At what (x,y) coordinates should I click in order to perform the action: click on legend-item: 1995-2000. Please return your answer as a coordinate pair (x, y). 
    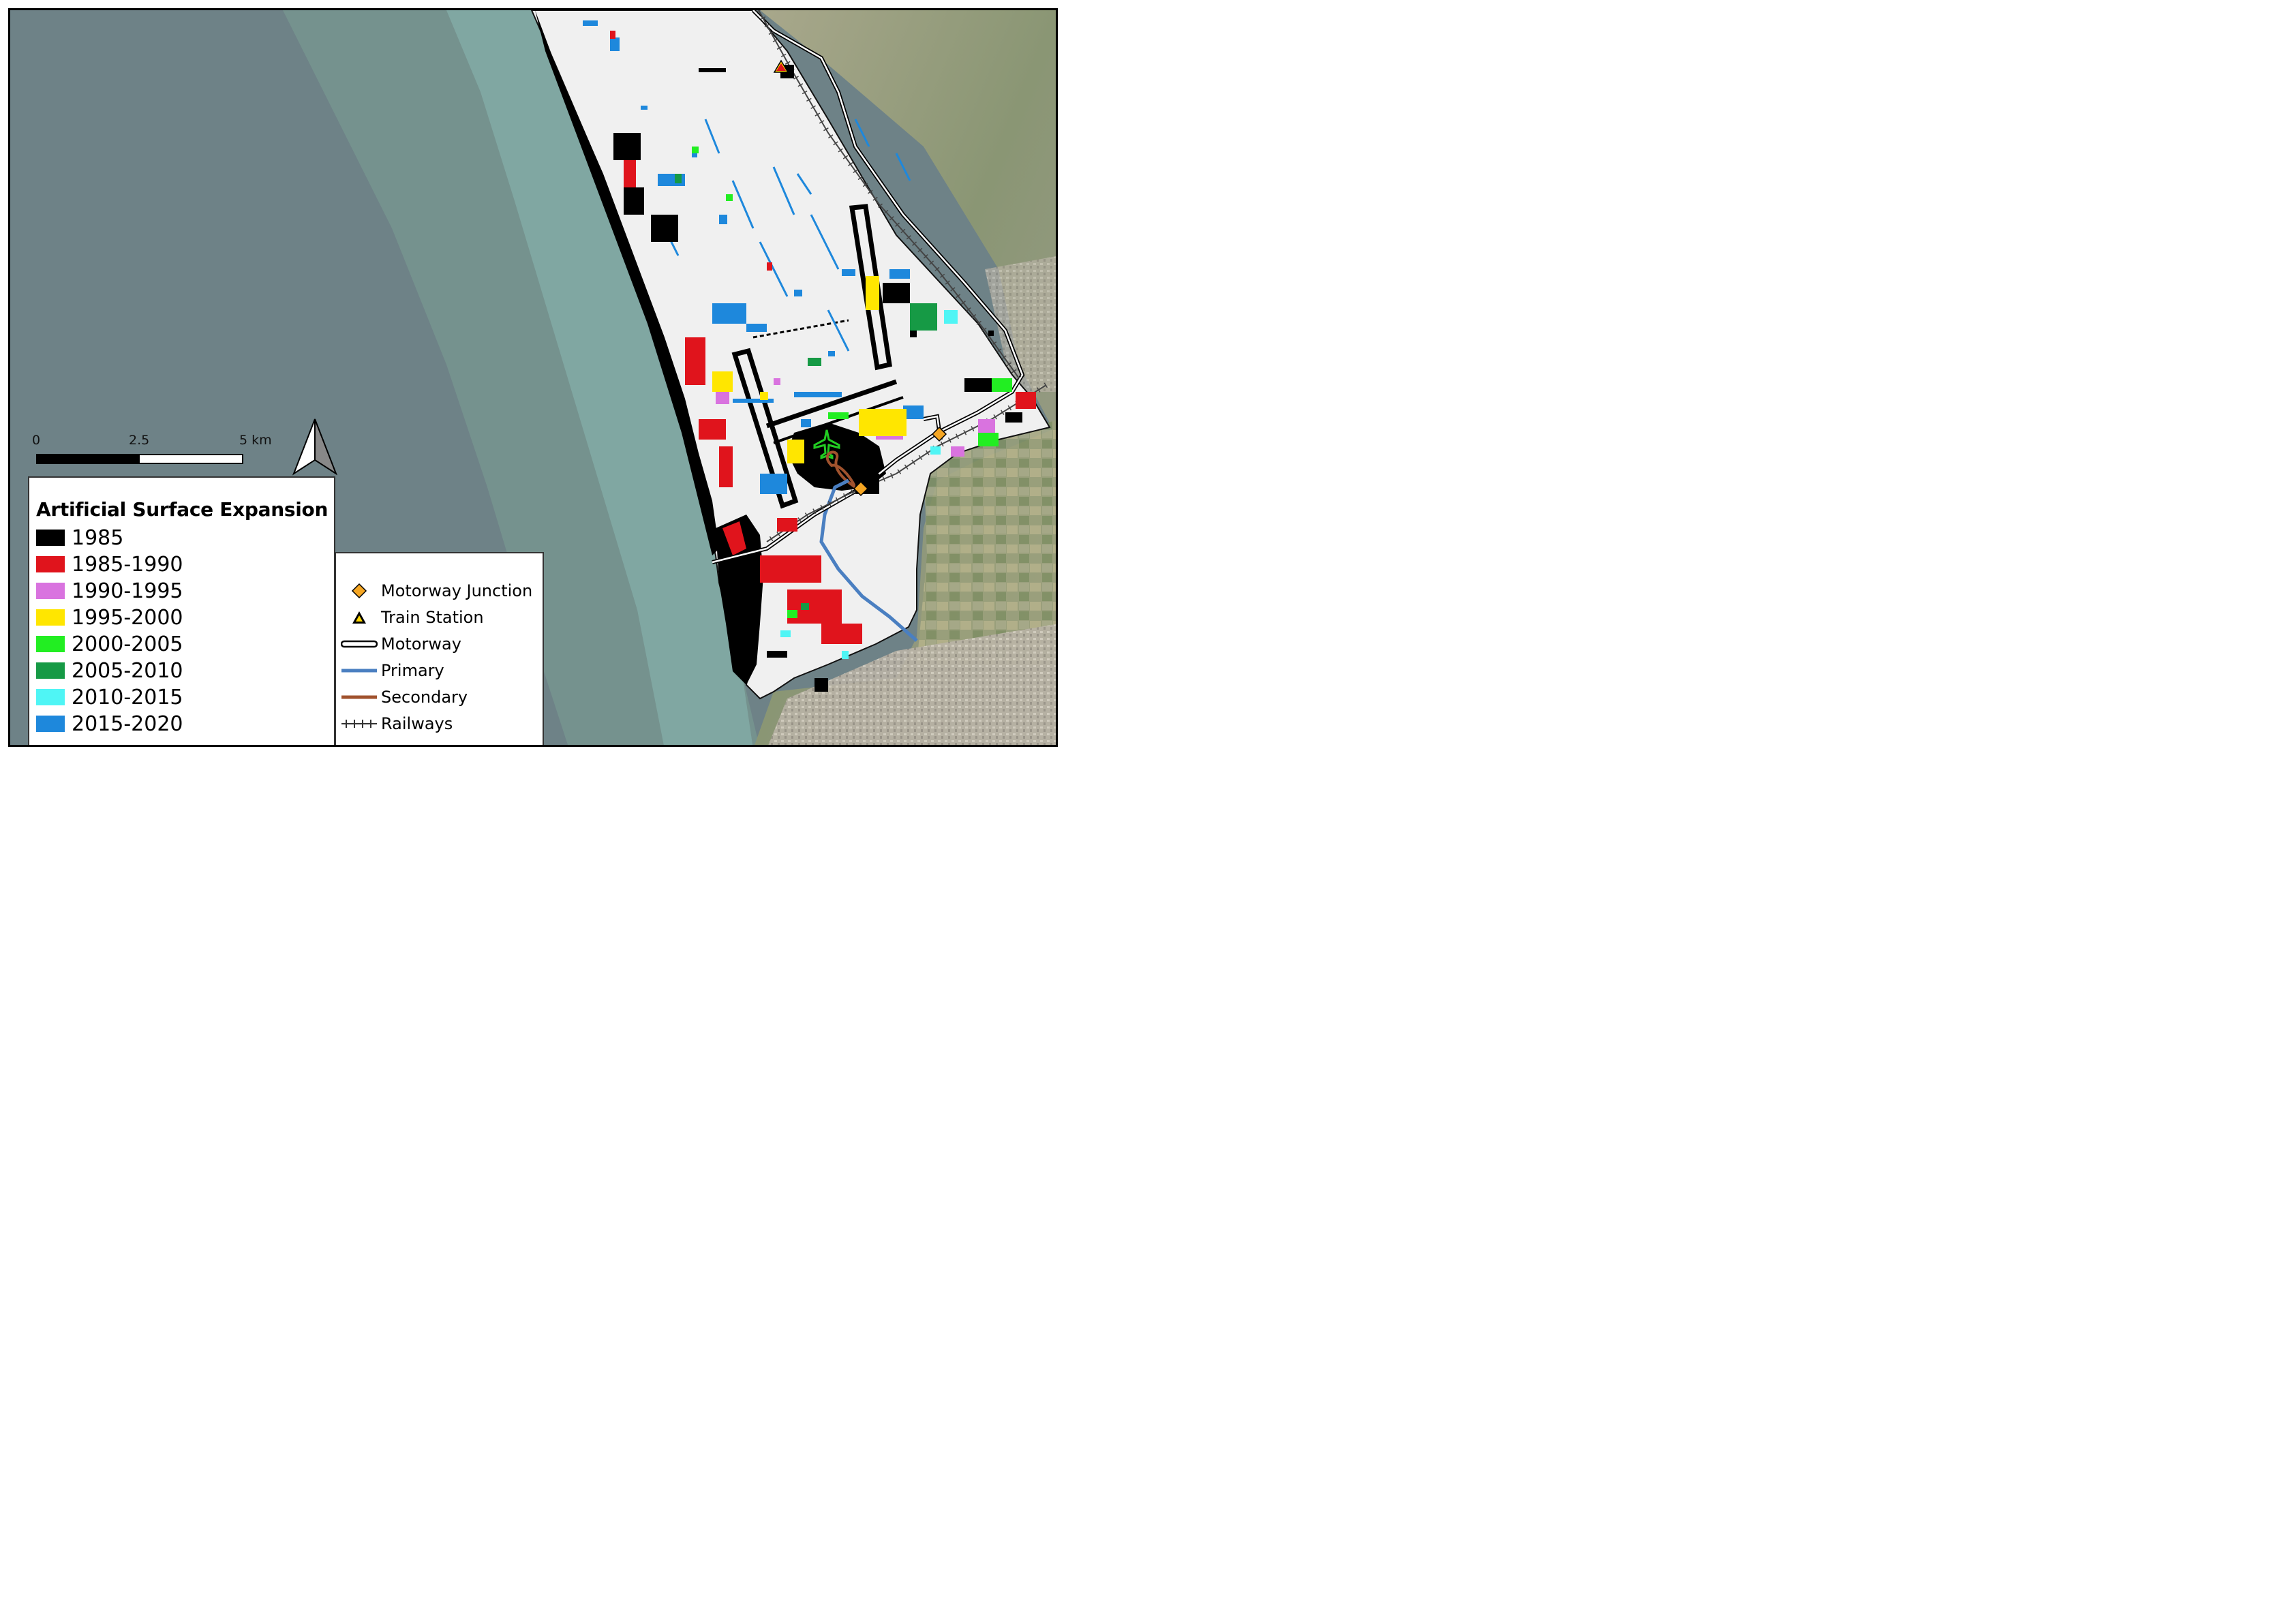
    Looking at the image, I should click on (110, 617).